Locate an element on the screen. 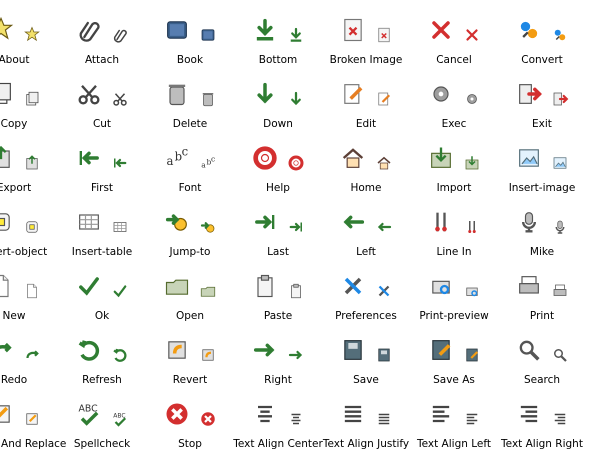 This screenshot has width=592, height=456. icon-cell-insert-table: Insert-table is located at coordinates (102, 228).